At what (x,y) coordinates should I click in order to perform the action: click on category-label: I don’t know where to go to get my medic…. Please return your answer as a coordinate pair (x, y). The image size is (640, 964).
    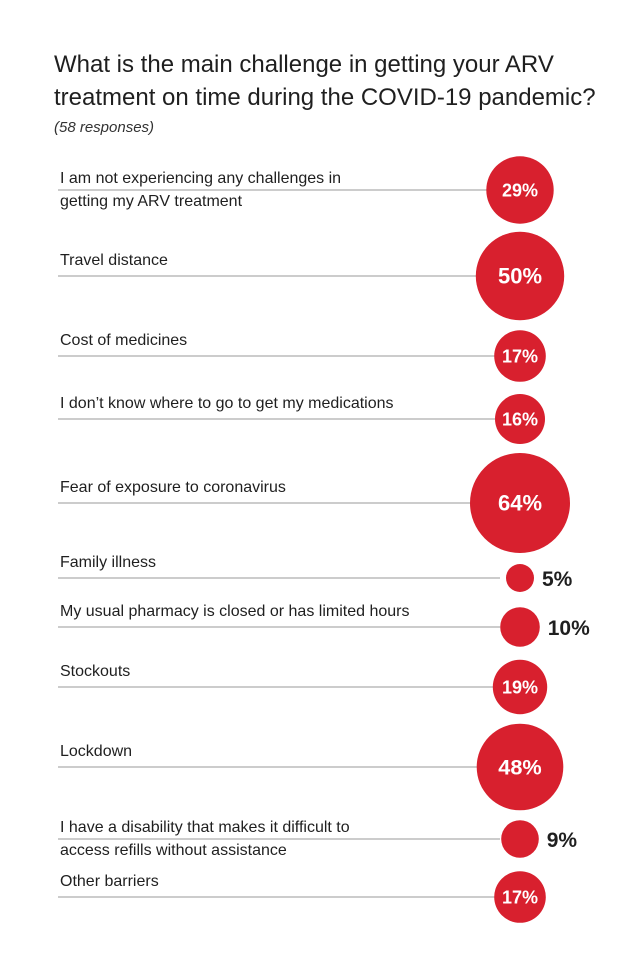
    Looking at the image, I should click on (227, 403).